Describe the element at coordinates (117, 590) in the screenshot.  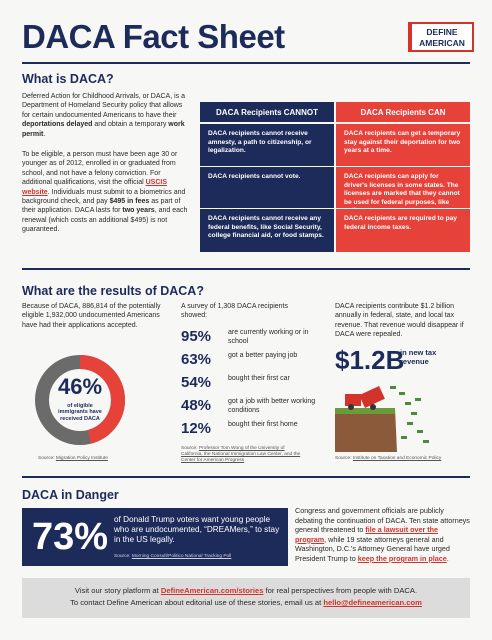
I see `text: Visit our story platform at` at that location.